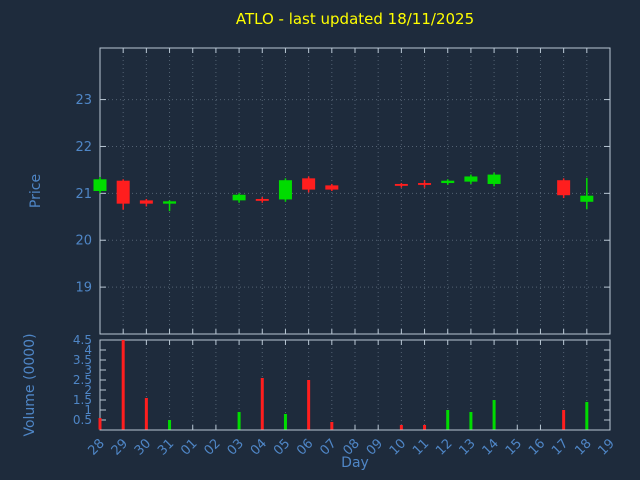  I want to click on x-tick-13: 13, so click(467, 447).